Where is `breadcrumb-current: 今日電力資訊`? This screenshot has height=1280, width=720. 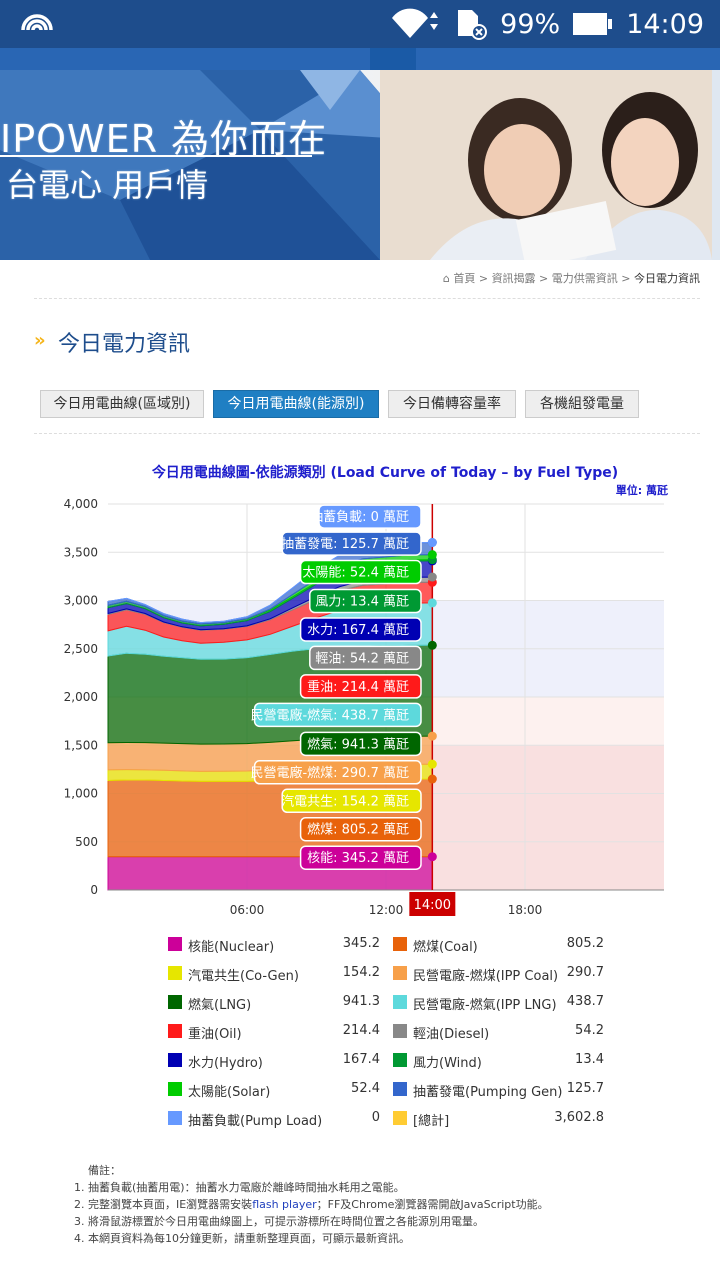 breadcrumb-current: 今日電力資訊 is located at coordinates (667, 278).